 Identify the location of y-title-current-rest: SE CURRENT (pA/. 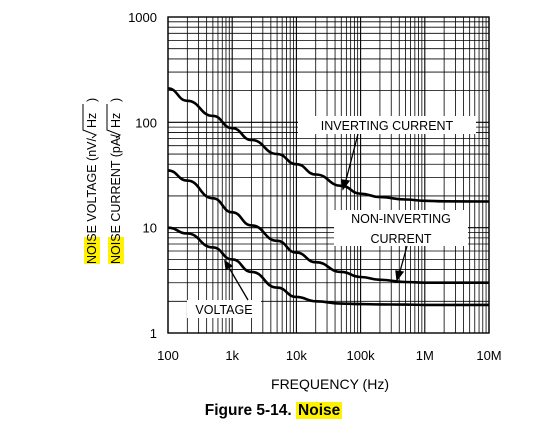
(116, 188).